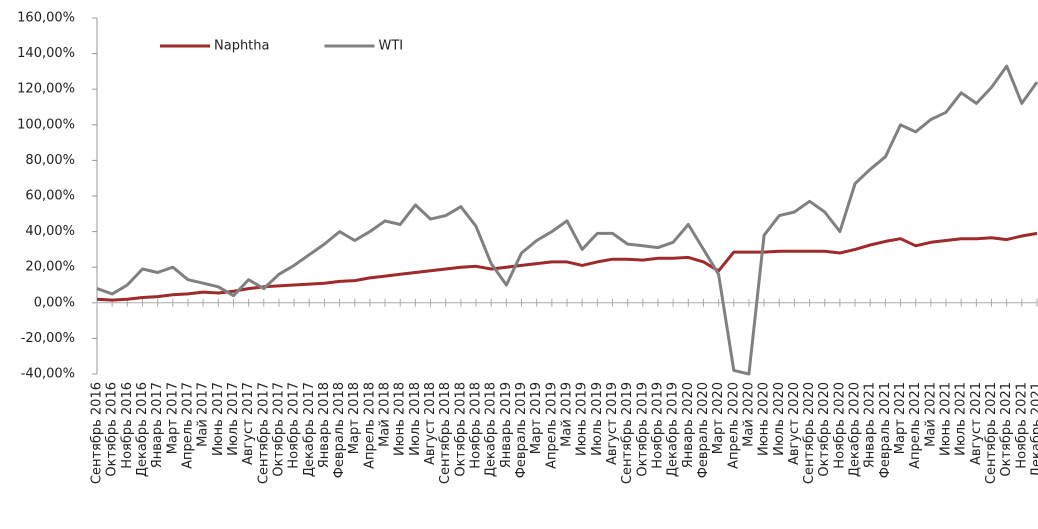 The image size is (1038, 529). What do you see at coordinates (242, 46) in the screenshot?
I see `legend-label: Naphtha` at bounding box center [242, 46].